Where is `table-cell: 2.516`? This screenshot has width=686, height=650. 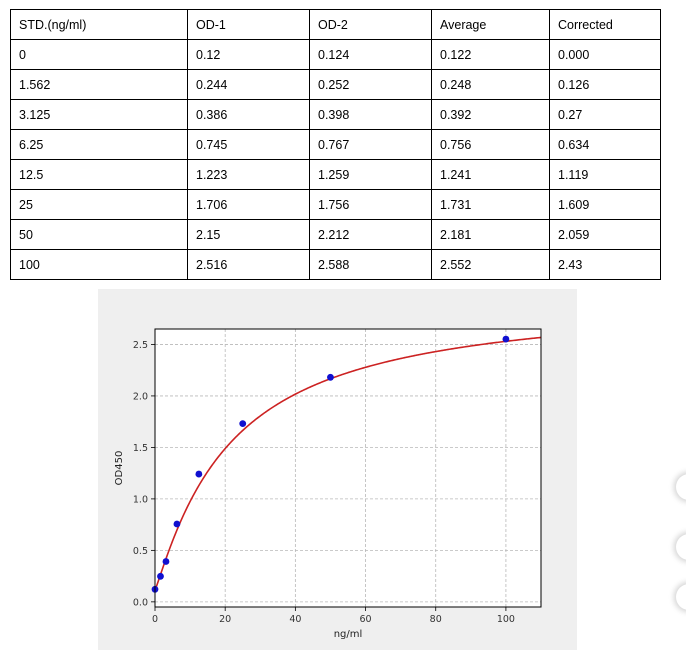 table-cell: 2.516 is located at coordinates (248, 264).